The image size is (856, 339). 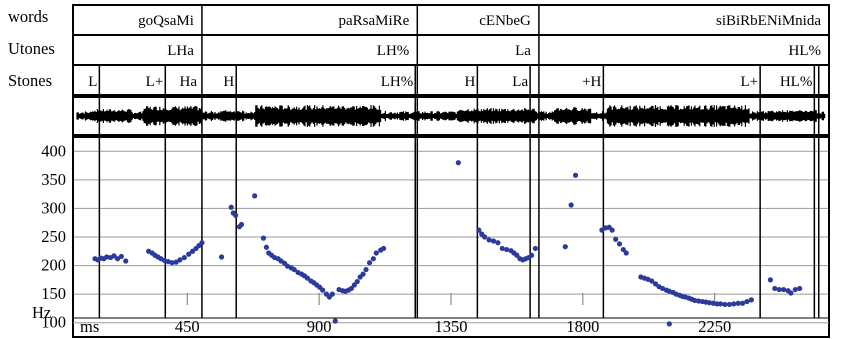 I want to click on y-axis-ticks: 100 150 200 250 300 350 400, so click(x=53, y=236).